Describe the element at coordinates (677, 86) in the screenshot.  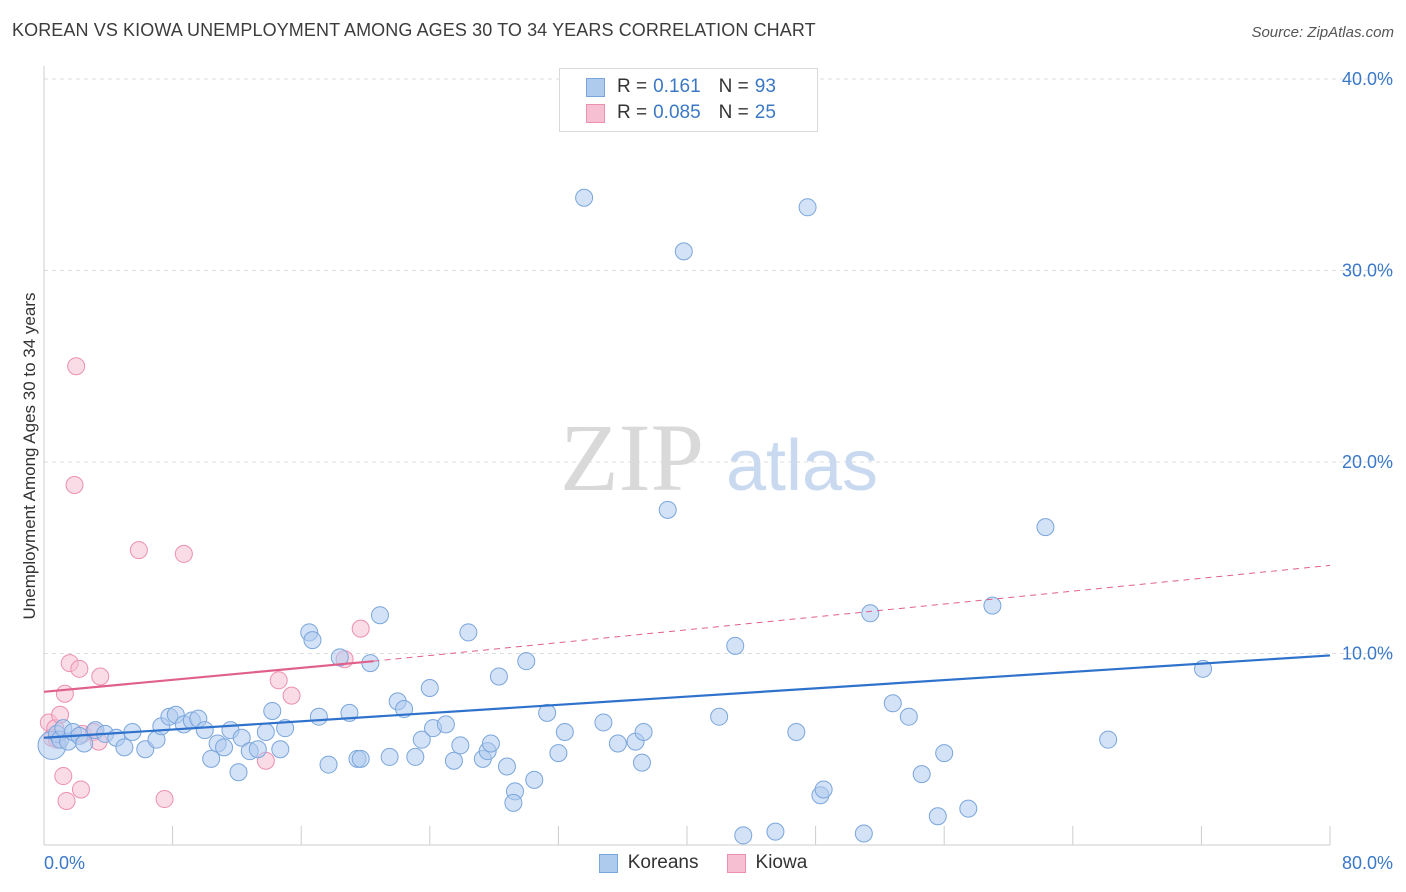
I see `r-value: 0.161` at that location.